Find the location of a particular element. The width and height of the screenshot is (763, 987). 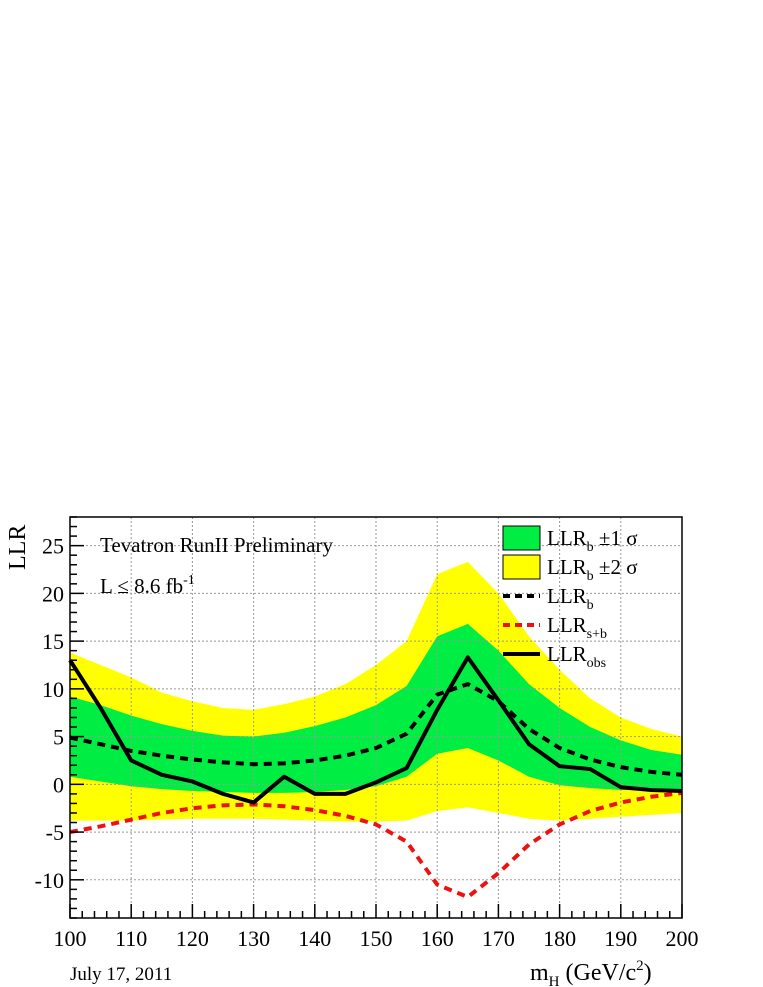

x-tick-label: 160 is located at coordinates (437, 938).